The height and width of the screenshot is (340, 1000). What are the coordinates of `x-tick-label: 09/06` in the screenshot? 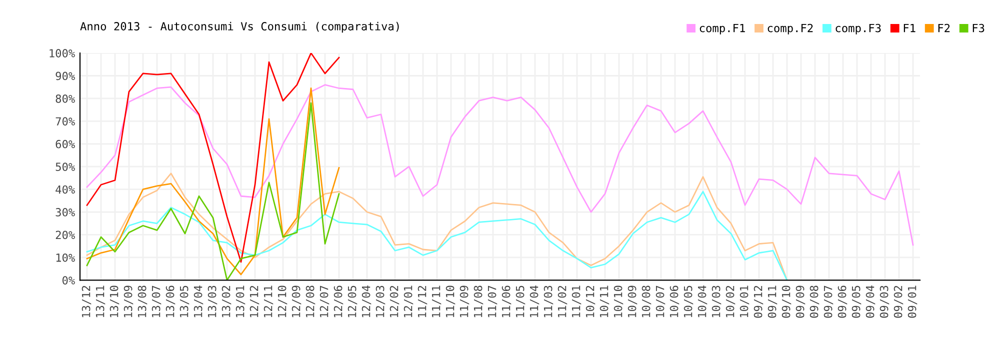 It's located at (843, 302).